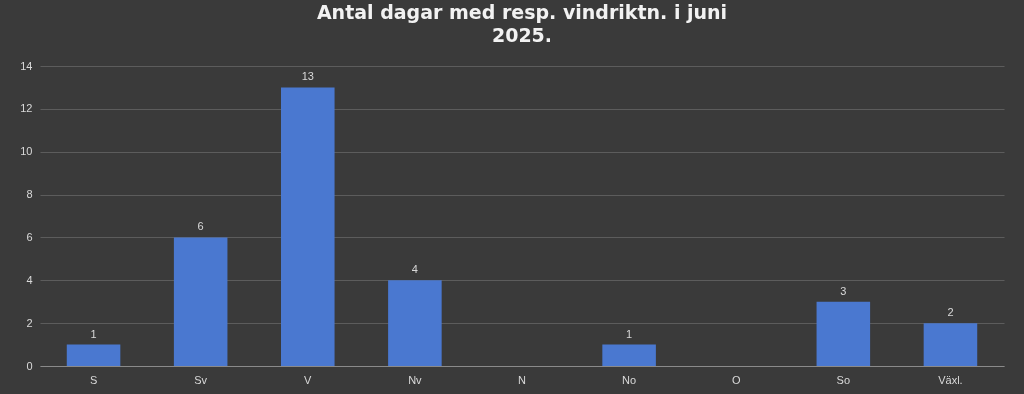 This screenshot has width=1024, height=394. I want to click on x-tick-label: N, so click(522, 379).